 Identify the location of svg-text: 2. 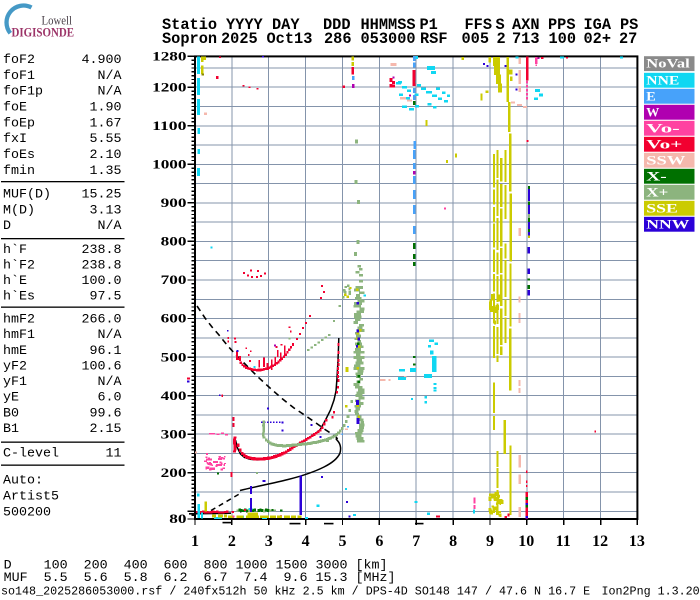
(232, 541).